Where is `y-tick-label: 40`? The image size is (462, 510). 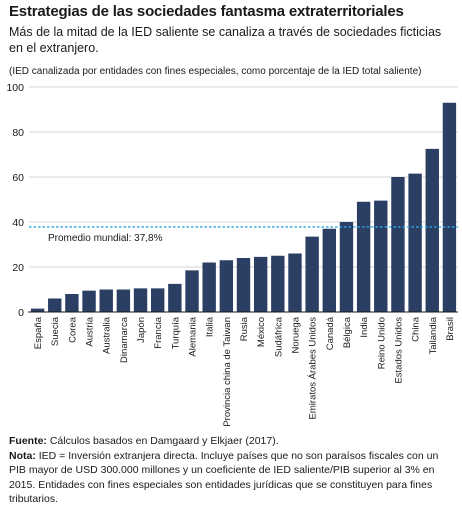 y-tick-label: 40 is located at coordinates (18, 223).